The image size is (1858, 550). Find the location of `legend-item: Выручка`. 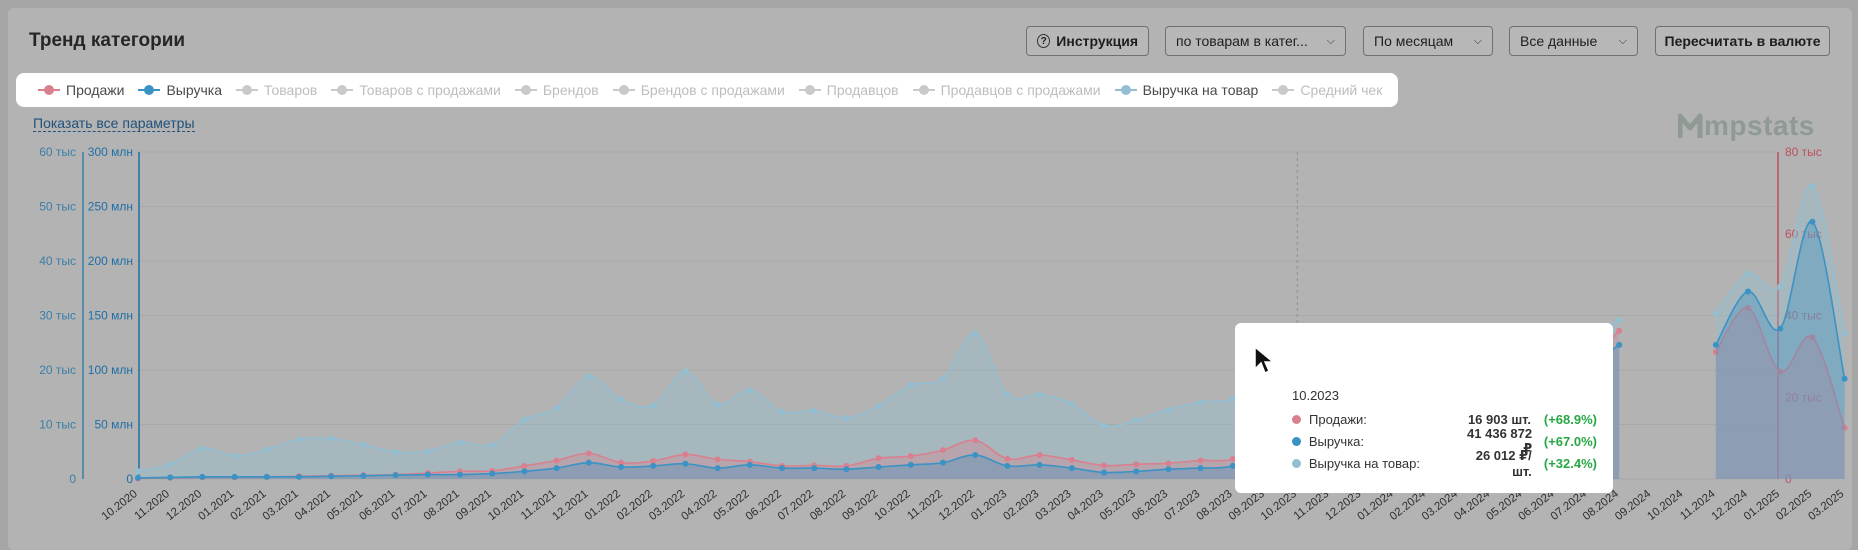

legend-item: Выручка is located at coordinates (180, 90).